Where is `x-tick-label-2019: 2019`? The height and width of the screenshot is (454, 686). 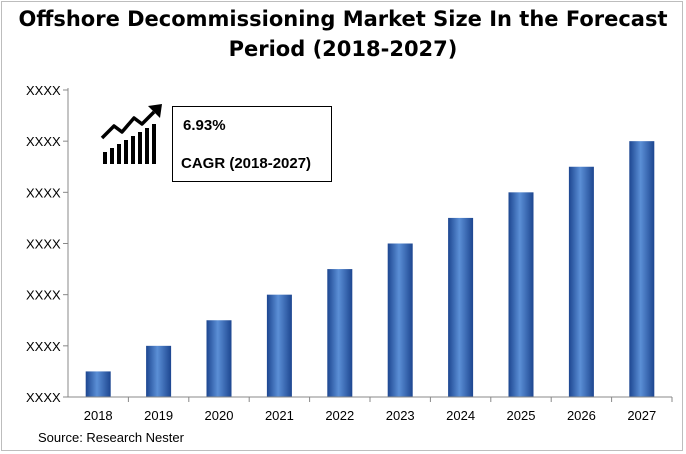 x-tick-label-2019: 2019 is located at coordinates (158, 415).